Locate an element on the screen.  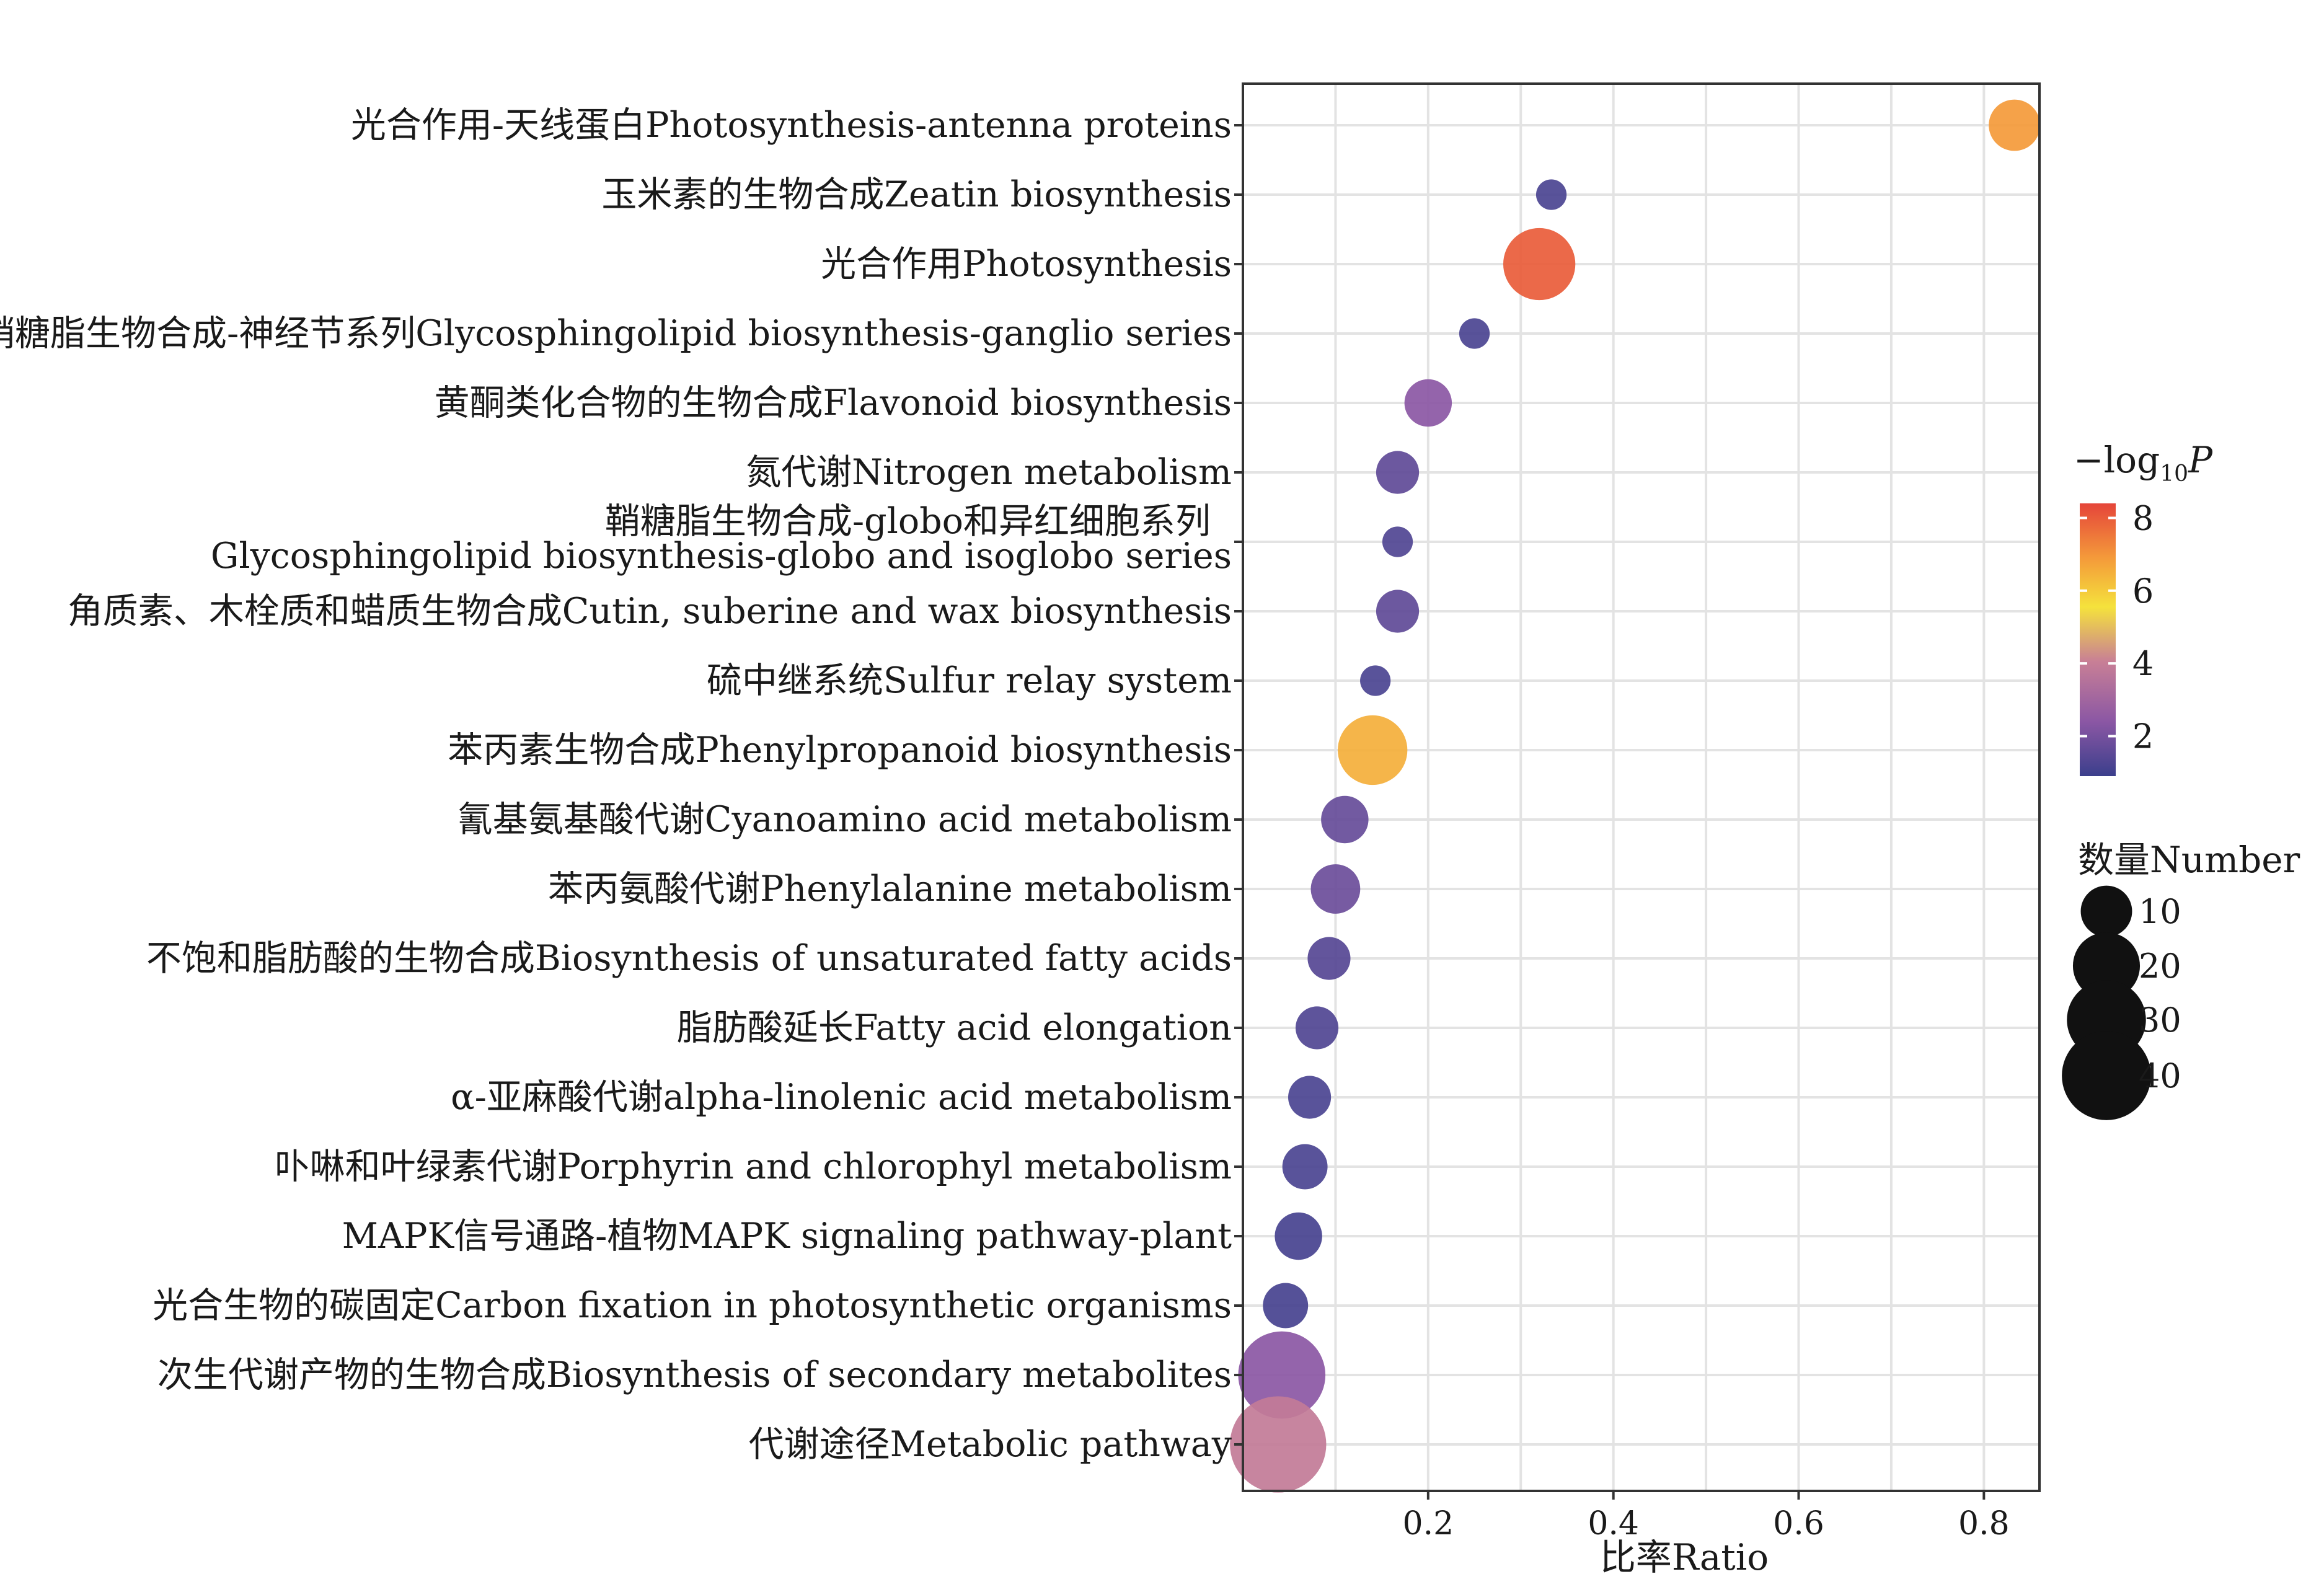
color-legend-ticks: 2 4 6 8 is located at coordinates (2117, 627).